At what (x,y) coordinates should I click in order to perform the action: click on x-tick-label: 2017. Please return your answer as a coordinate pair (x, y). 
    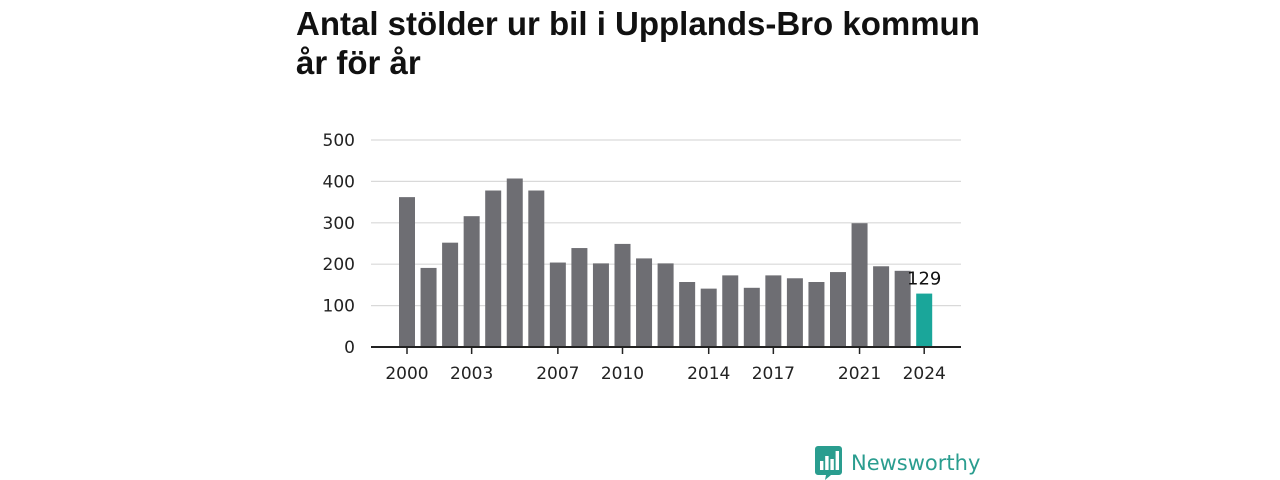
    Looking at the image, I should click on (773, 374).